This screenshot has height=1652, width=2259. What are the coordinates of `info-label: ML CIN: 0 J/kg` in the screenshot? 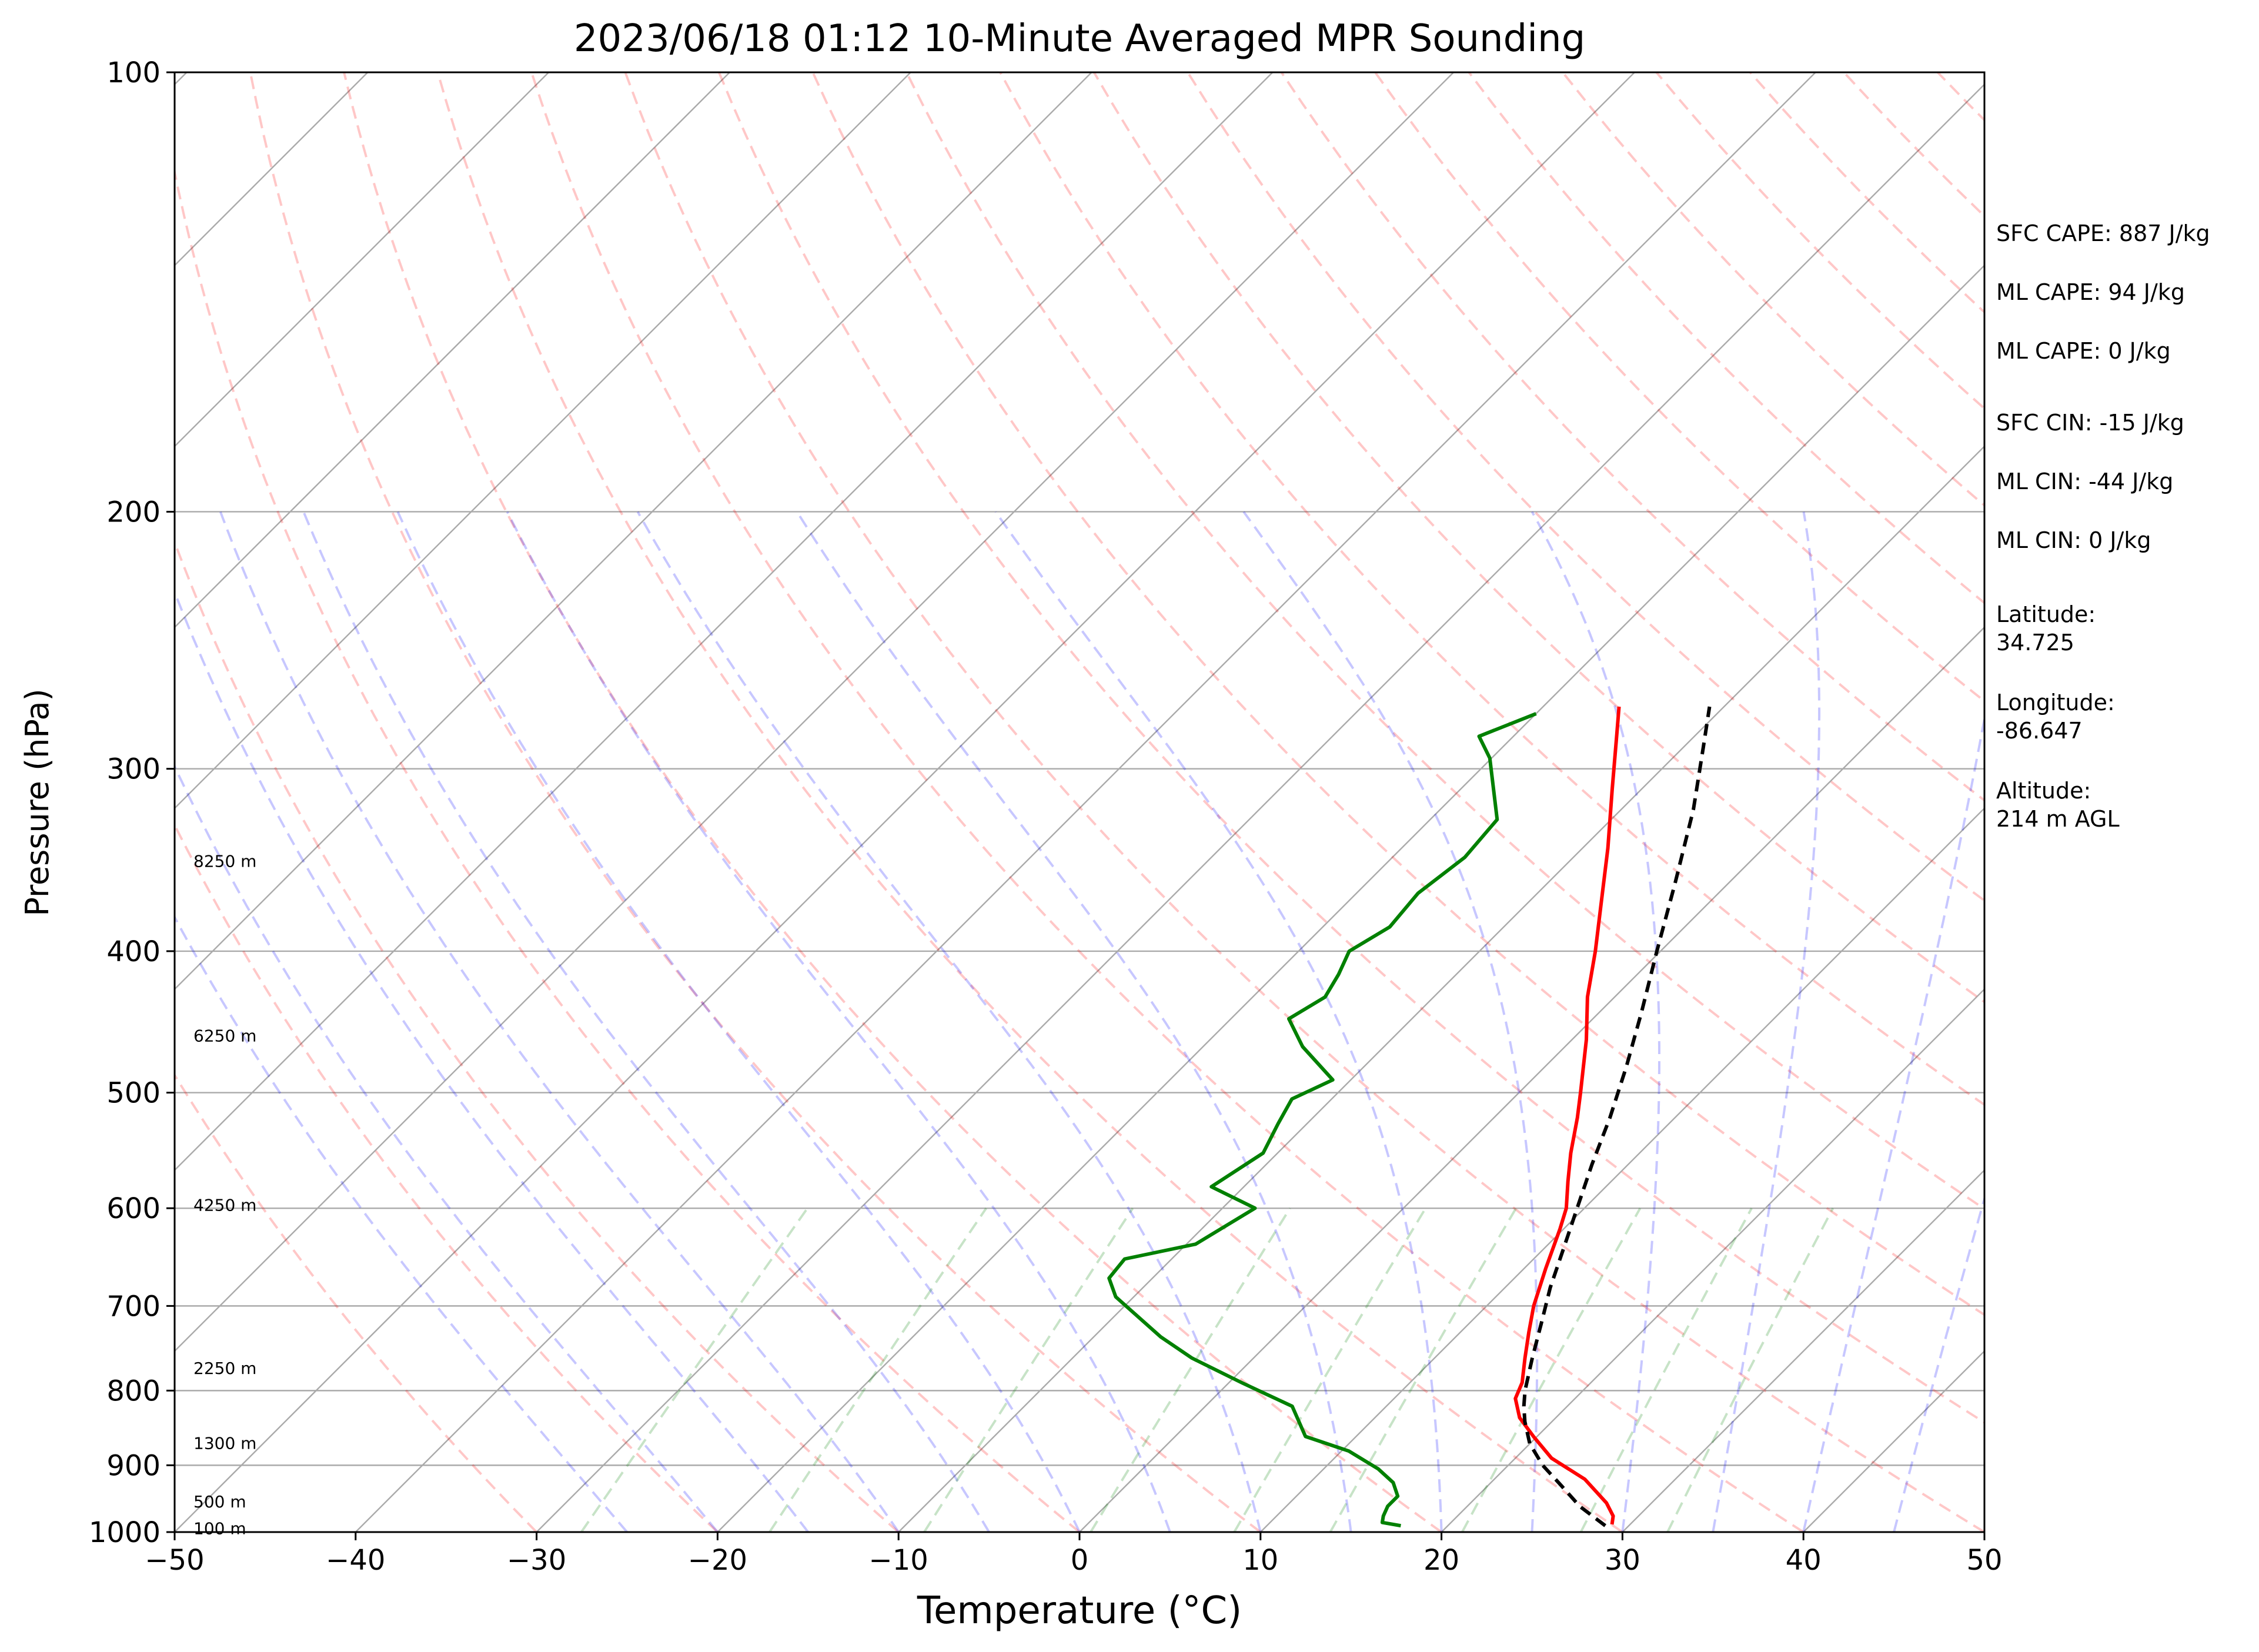 It's located at (2073, 540).